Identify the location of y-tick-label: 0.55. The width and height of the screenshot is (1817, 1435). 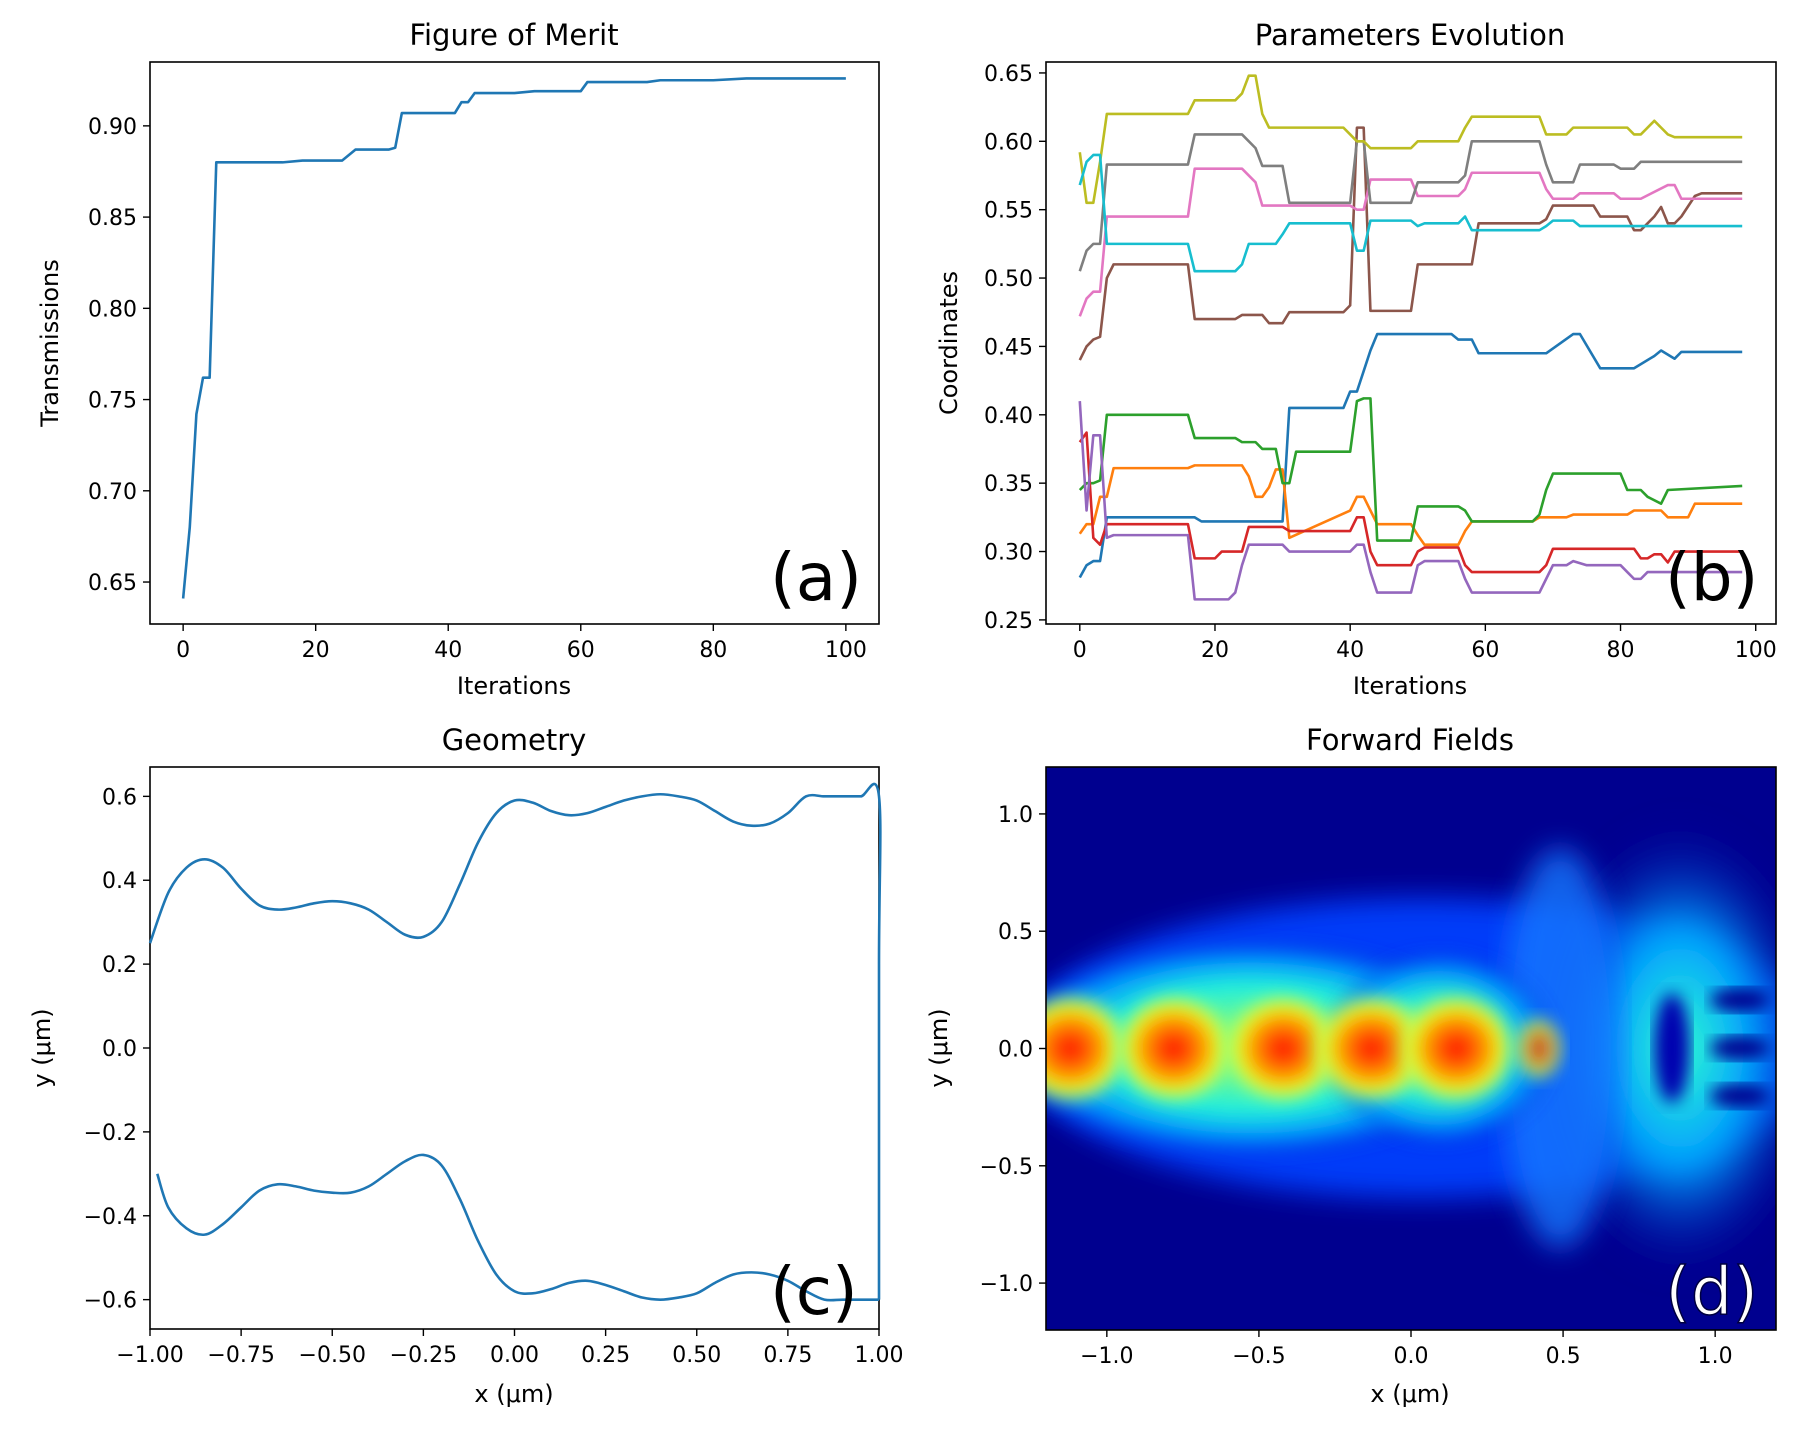
(1008, 211).